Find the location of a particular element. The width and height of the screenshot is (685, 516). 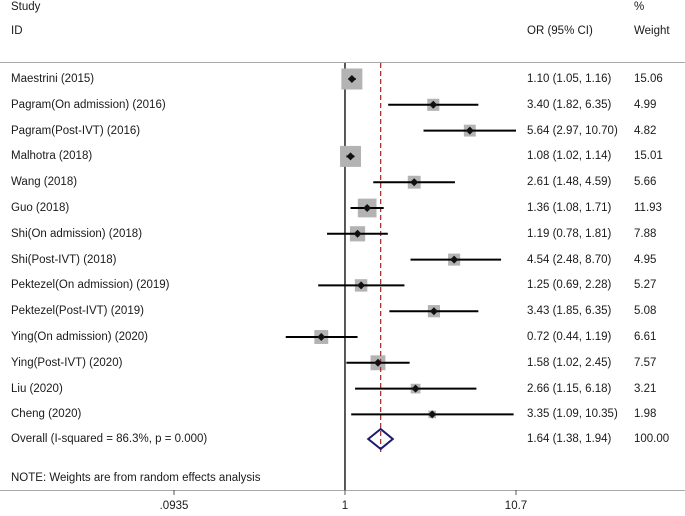

study-weight: 11.93 is located at coordinates (648, 208).